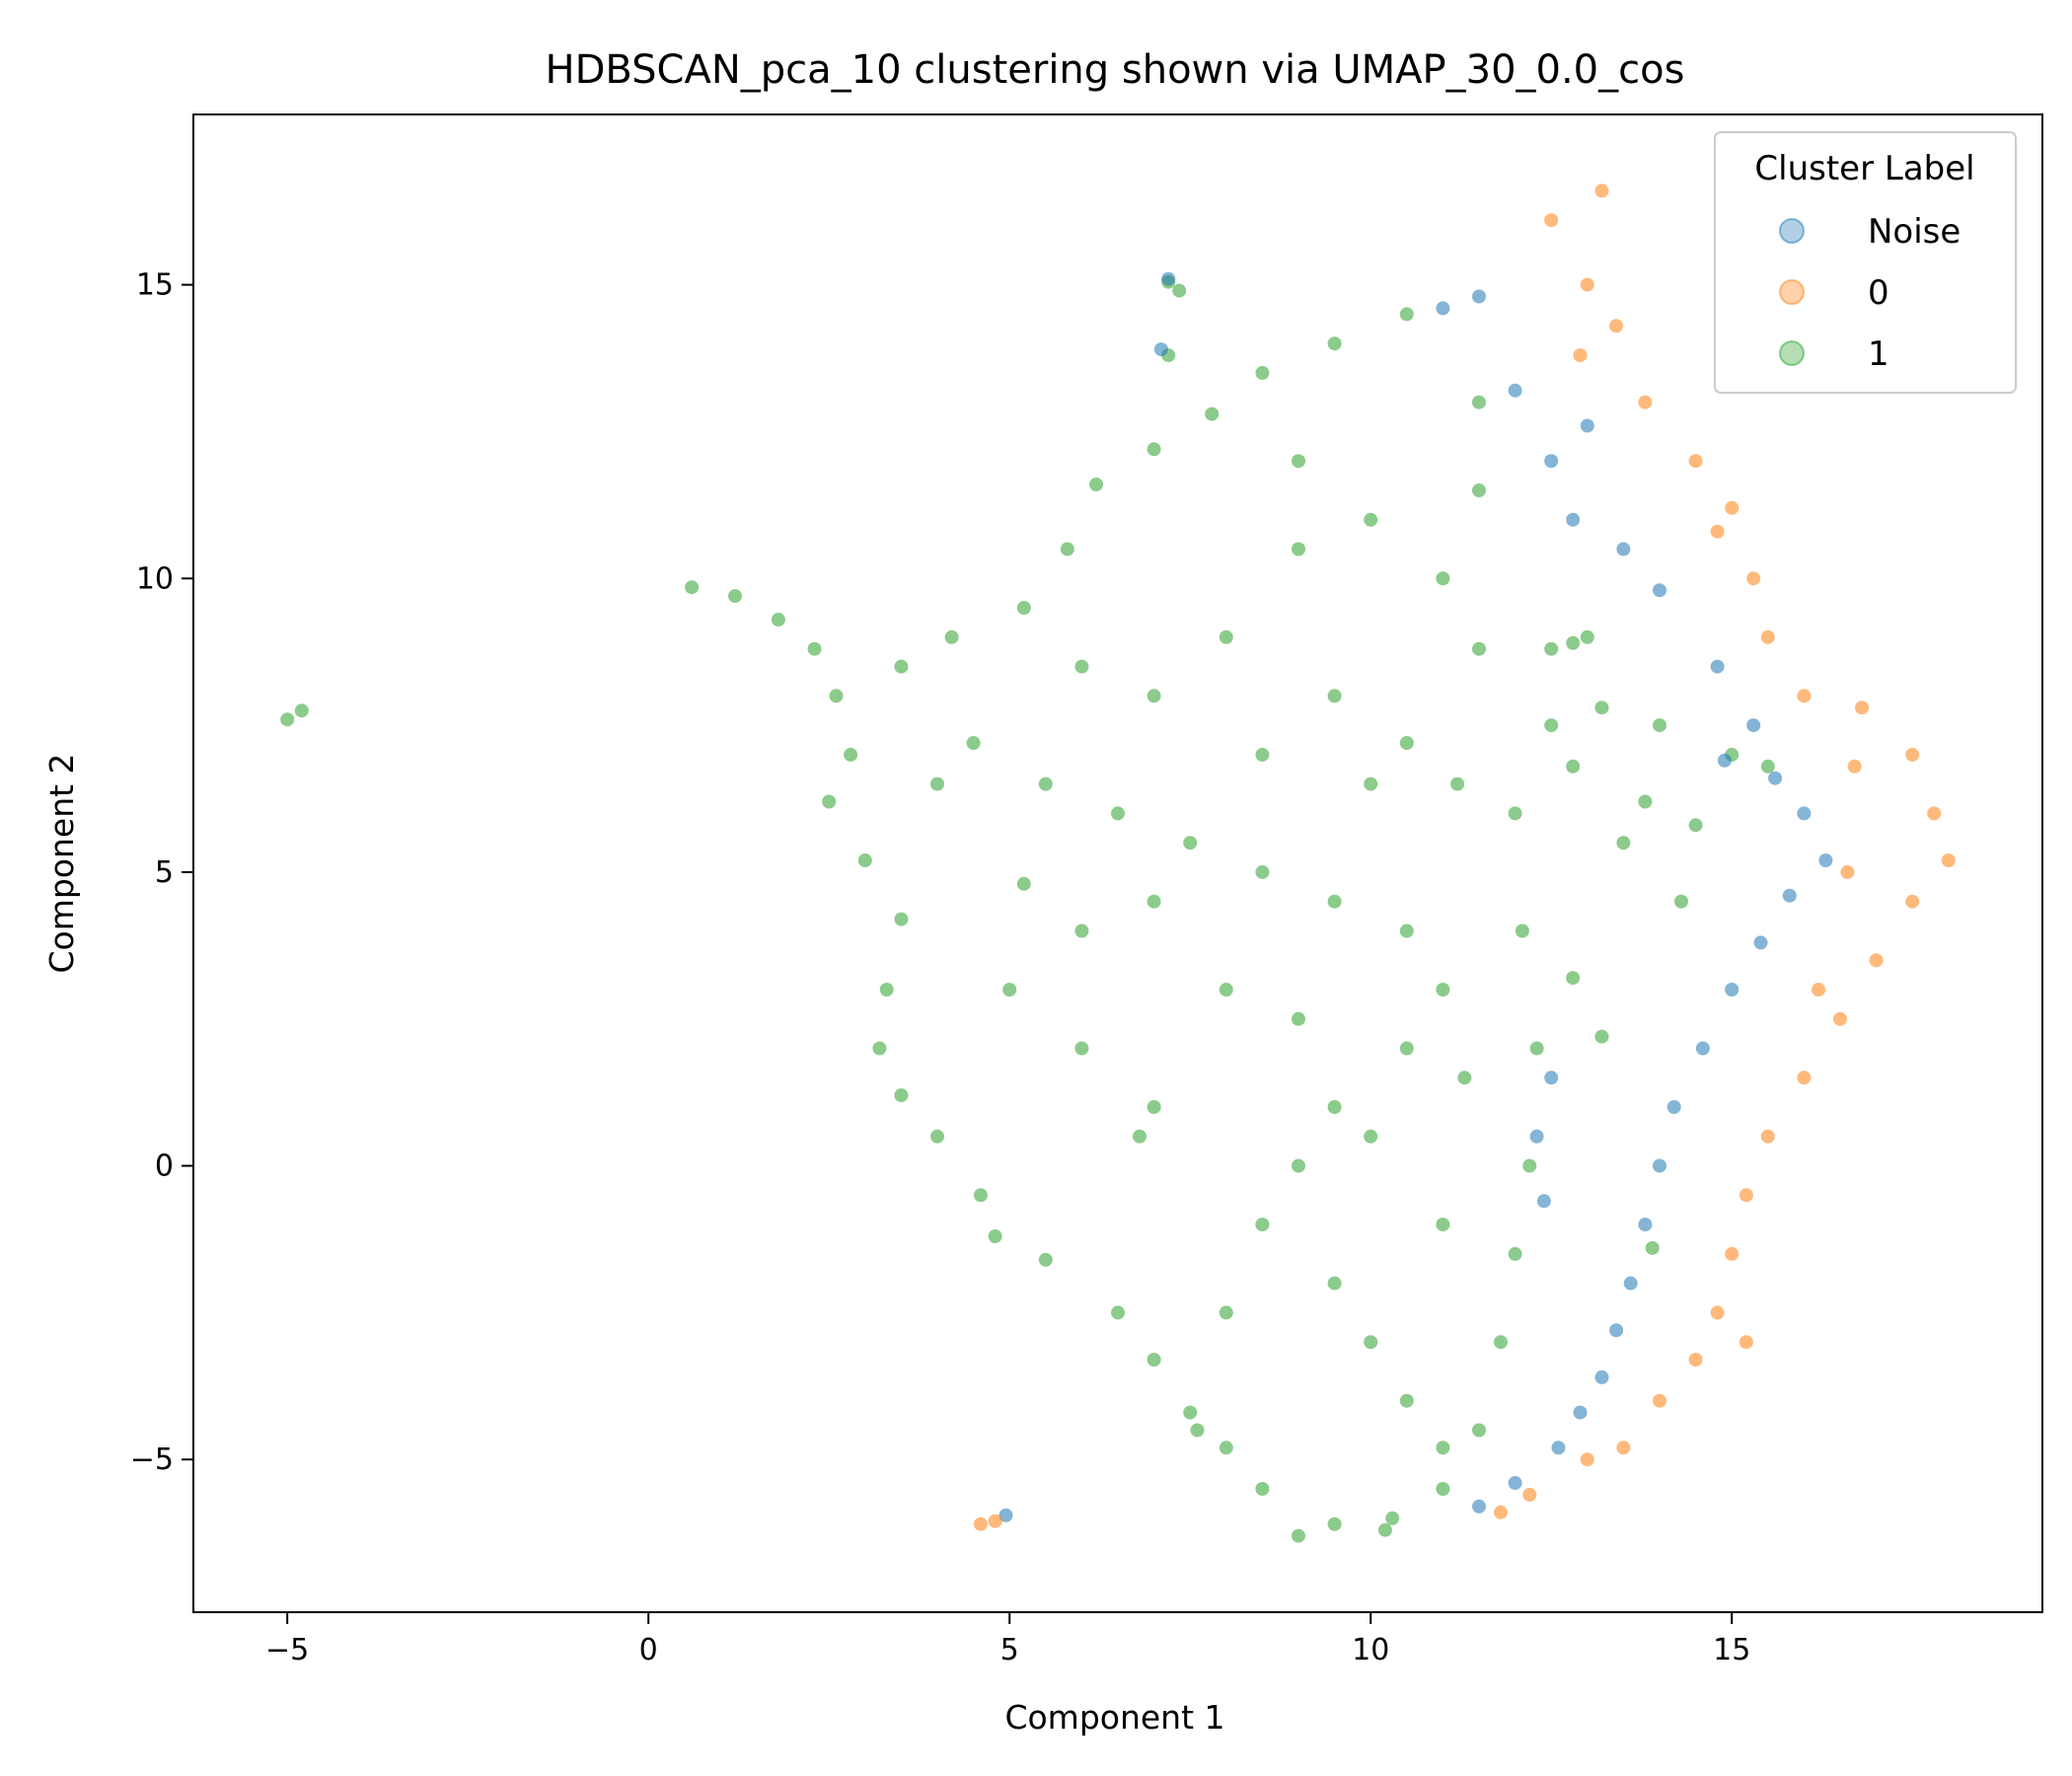  I want to click on x-tick-label: 10, so click(1371, 1650).